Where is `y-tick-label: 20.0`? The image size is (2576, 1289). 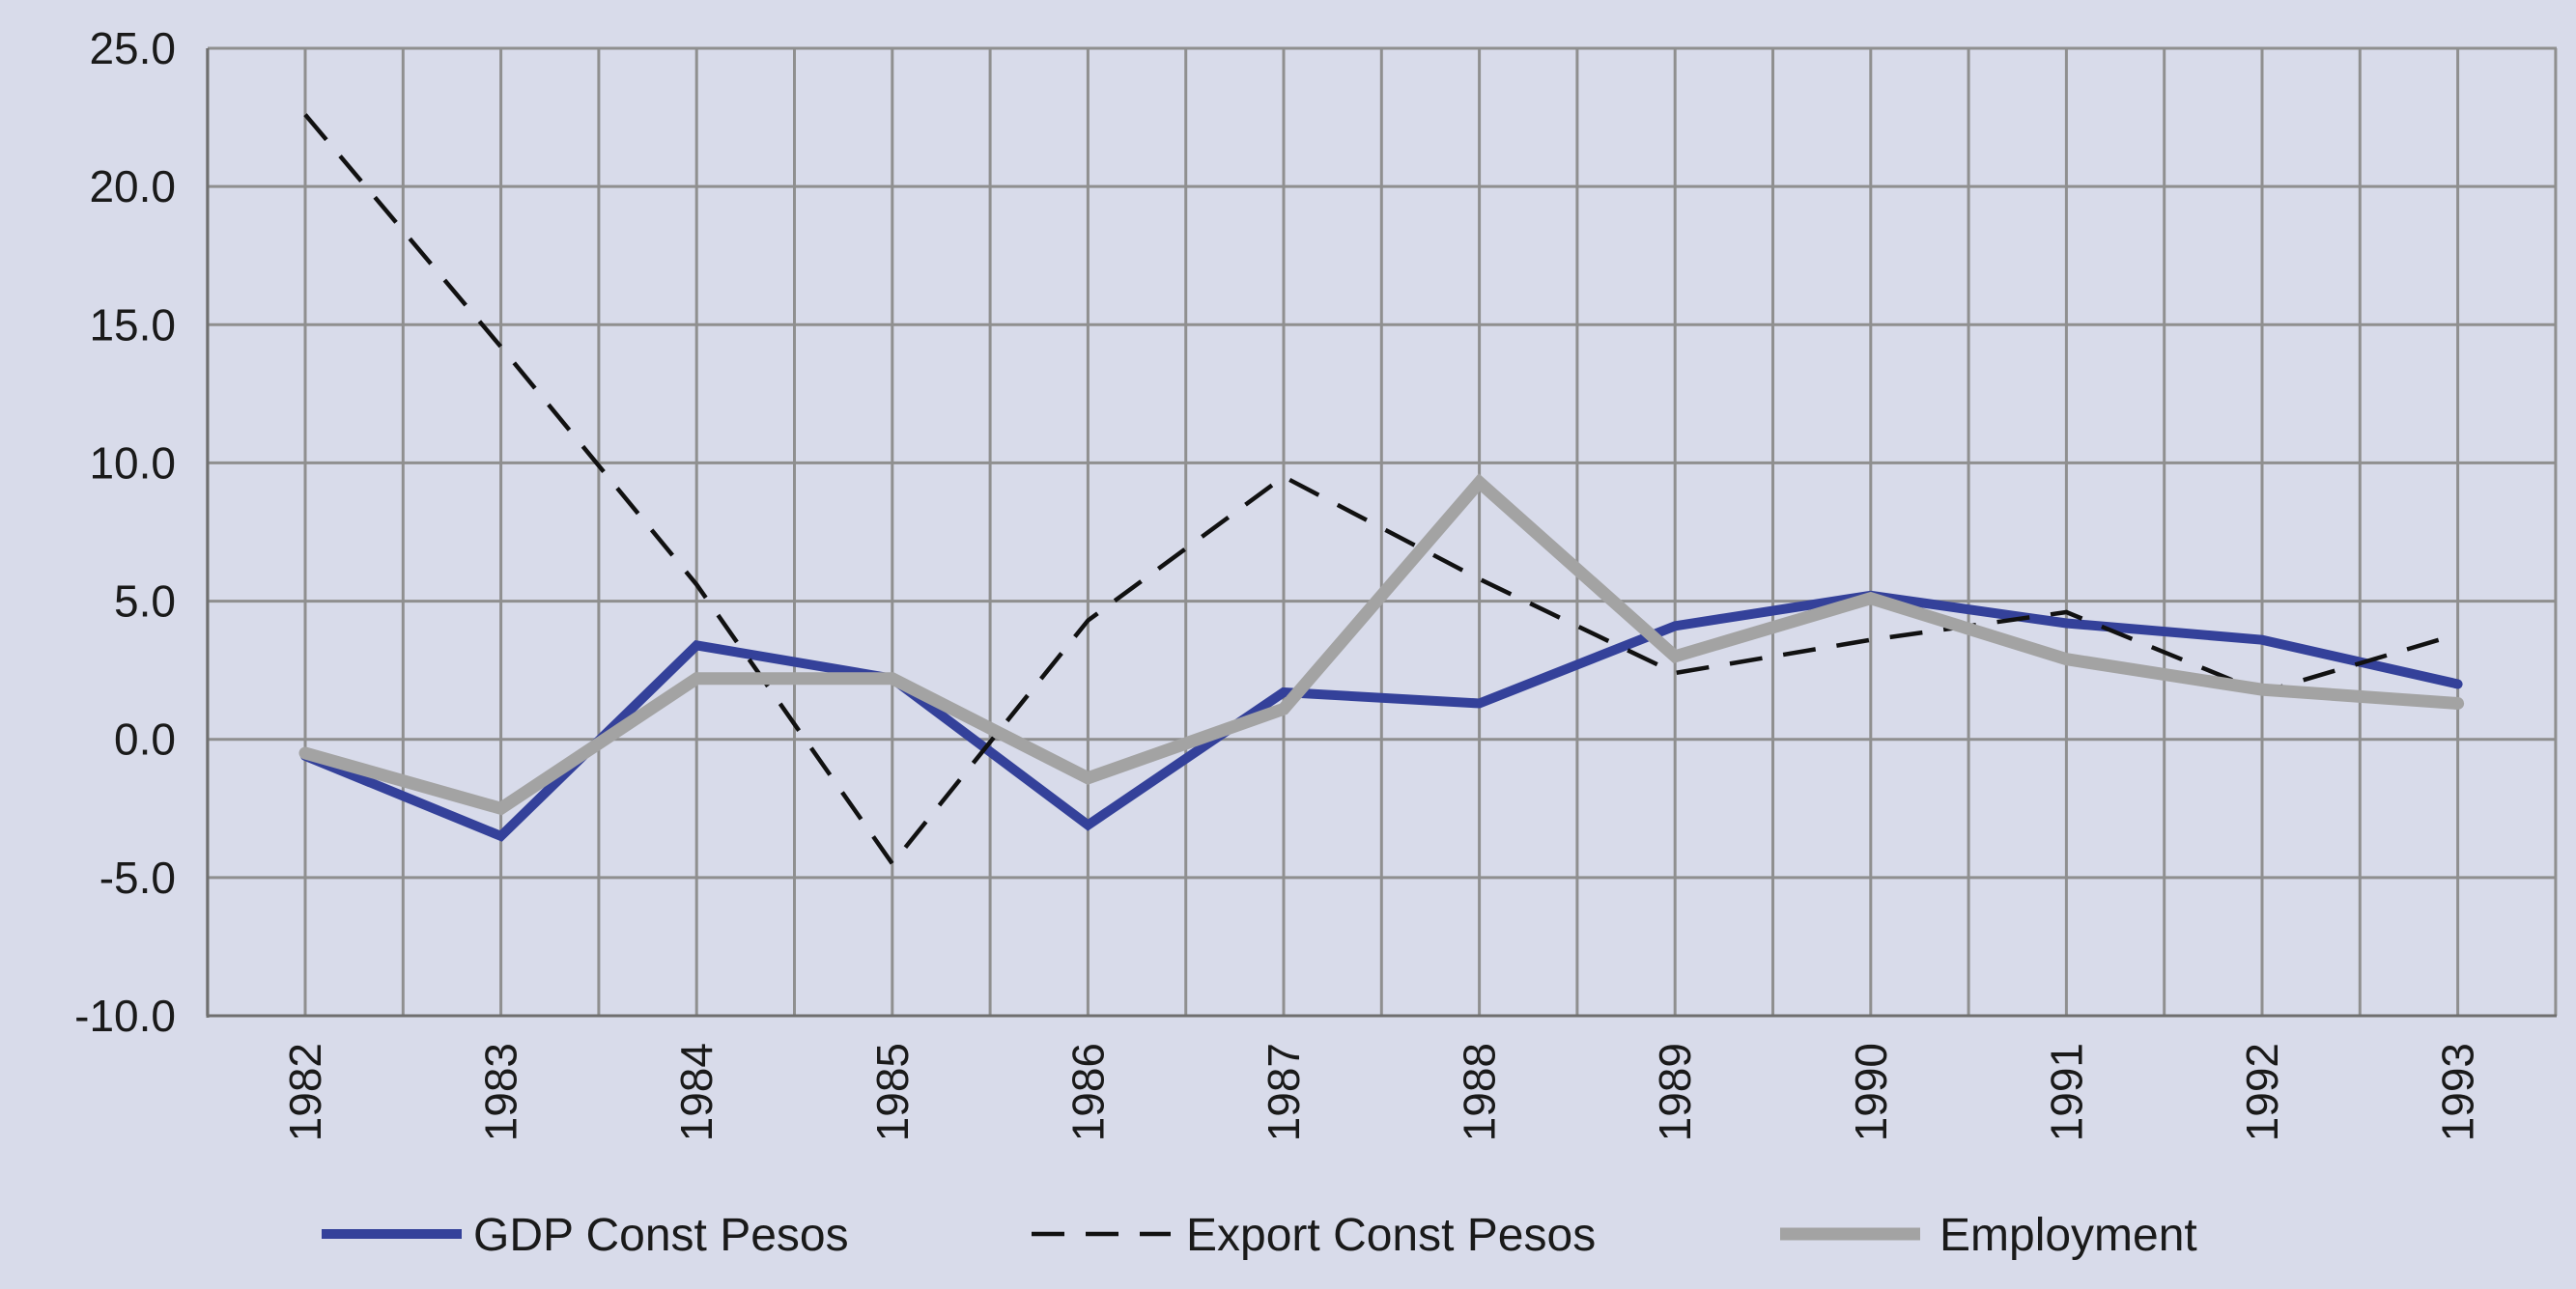
y-tick-label: 20.0 is located at coordinates (132, 186).